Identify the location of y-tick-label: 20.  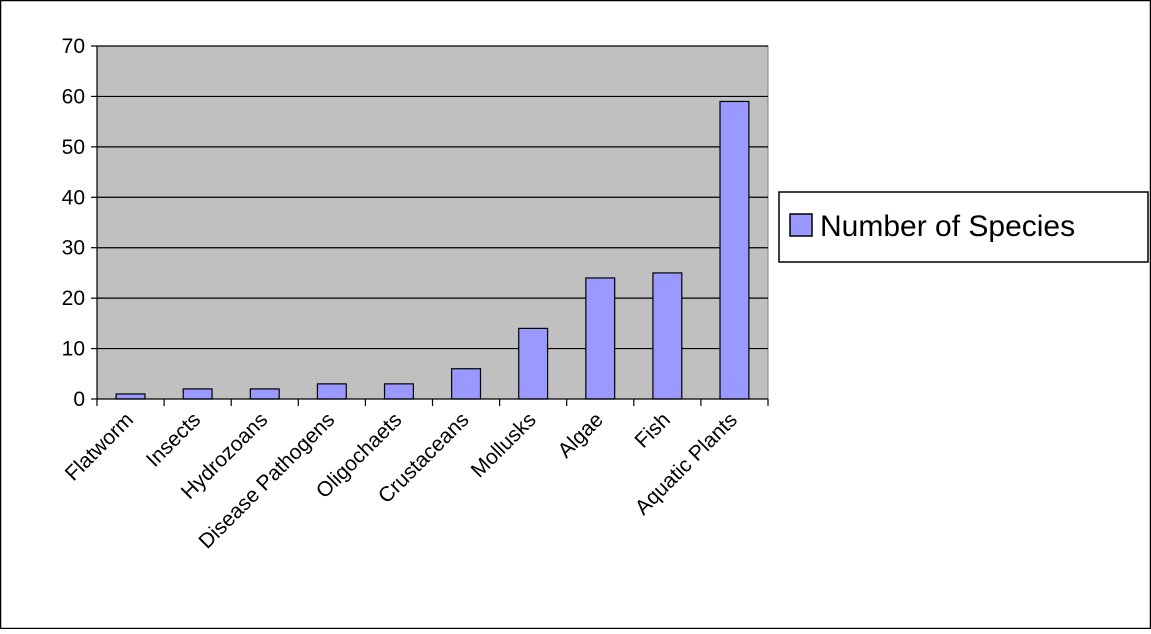
(73, 298).